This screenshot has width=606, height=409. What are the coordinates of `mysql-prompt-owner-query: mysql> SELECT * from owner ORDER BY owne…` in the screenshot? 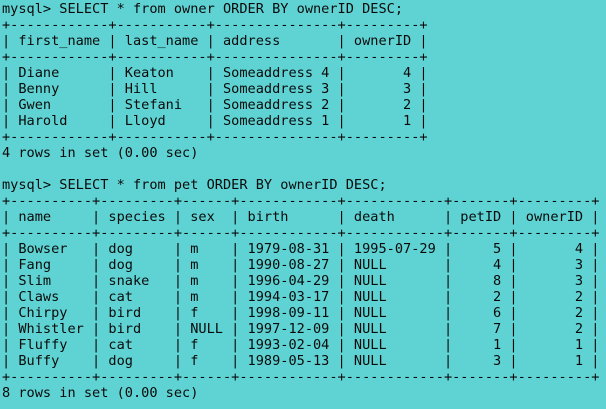 It's located at (203, 9).